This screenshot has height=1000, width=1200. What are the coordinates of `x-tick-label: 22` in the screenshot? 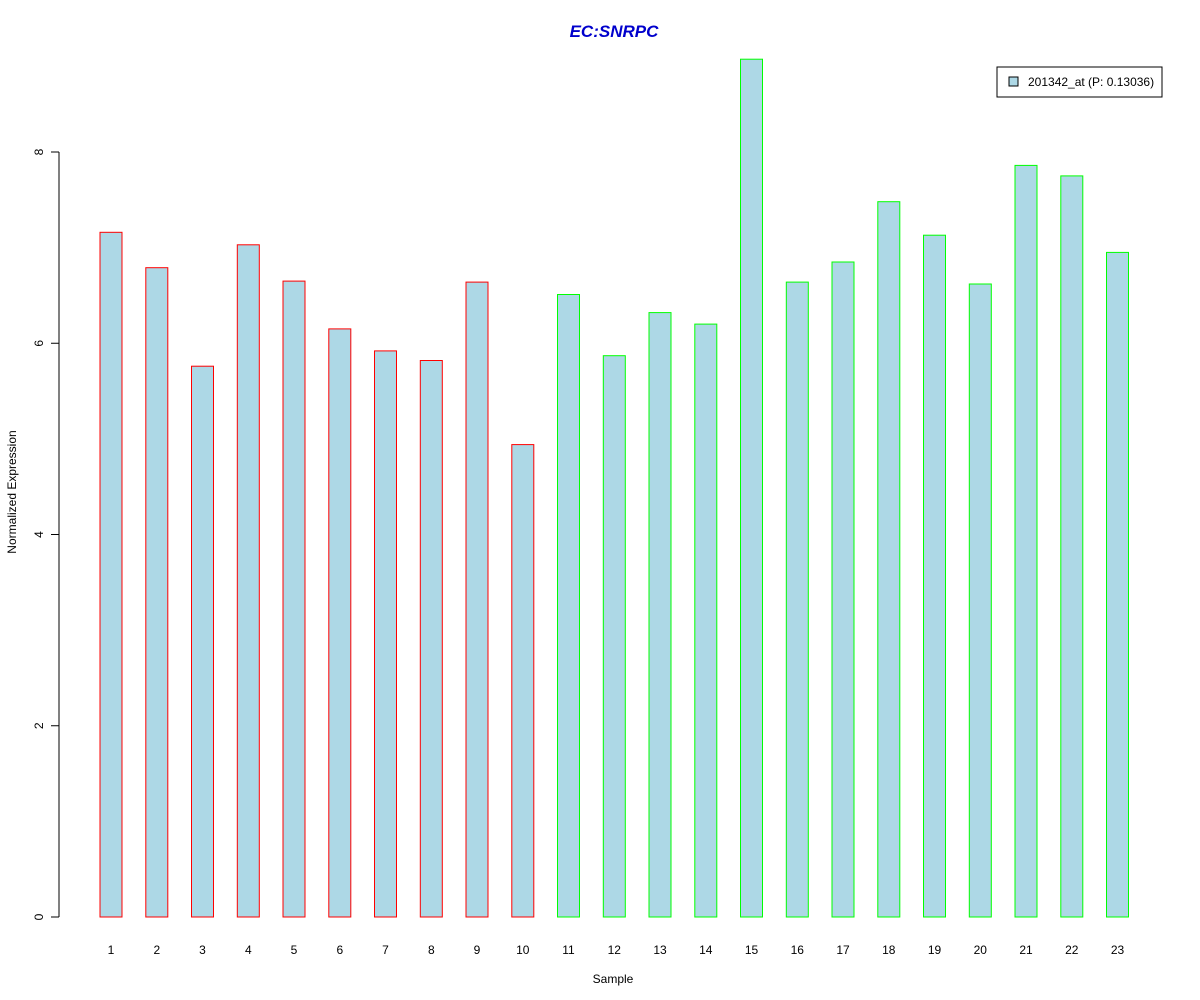 It's located at (1072, 950).